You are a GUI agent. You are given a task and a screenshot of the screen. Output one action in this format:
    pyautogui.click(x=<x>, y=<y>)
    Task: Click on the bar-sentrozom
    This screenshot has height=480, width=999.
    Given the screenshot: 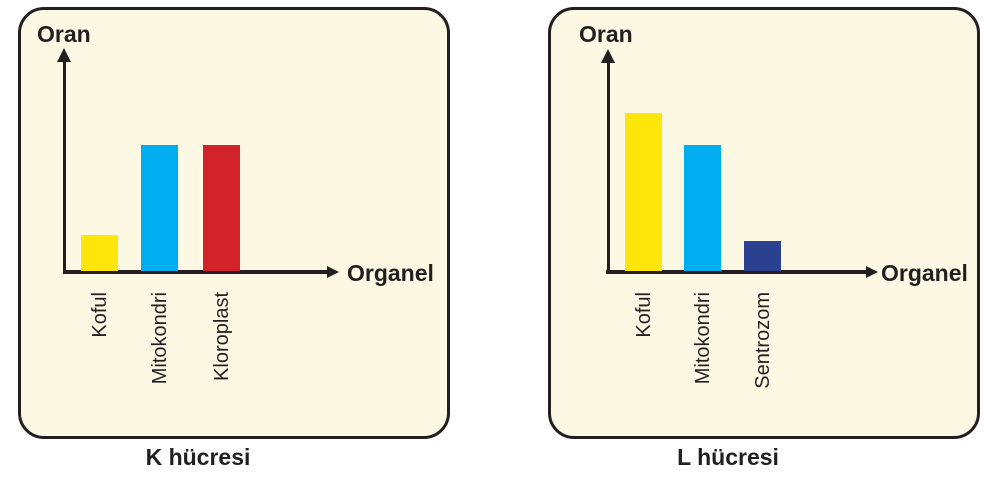 What is the action you would take?
    pyautogui.click(x=762, y=256)
    